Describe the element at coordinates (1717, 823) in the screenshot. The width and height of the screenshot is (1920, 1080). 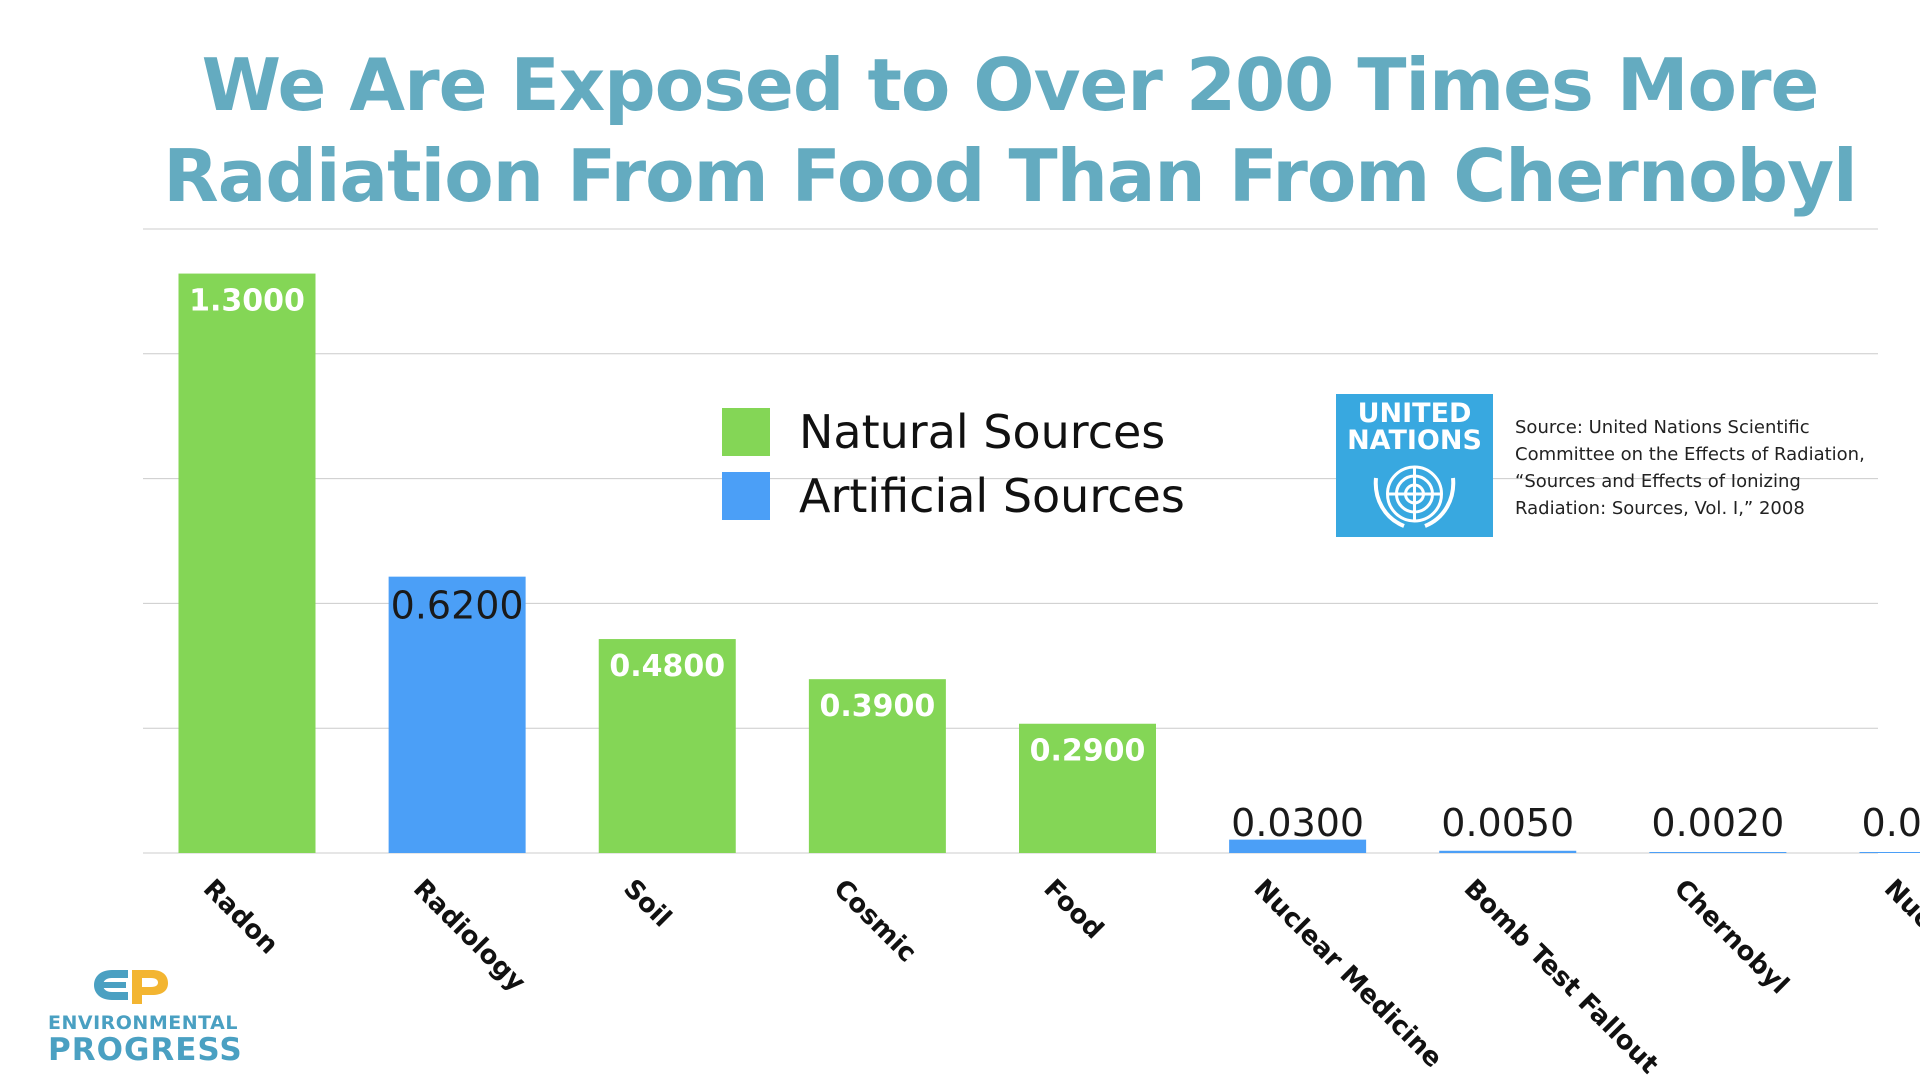
I see `data-label: 0.0020` at that location.